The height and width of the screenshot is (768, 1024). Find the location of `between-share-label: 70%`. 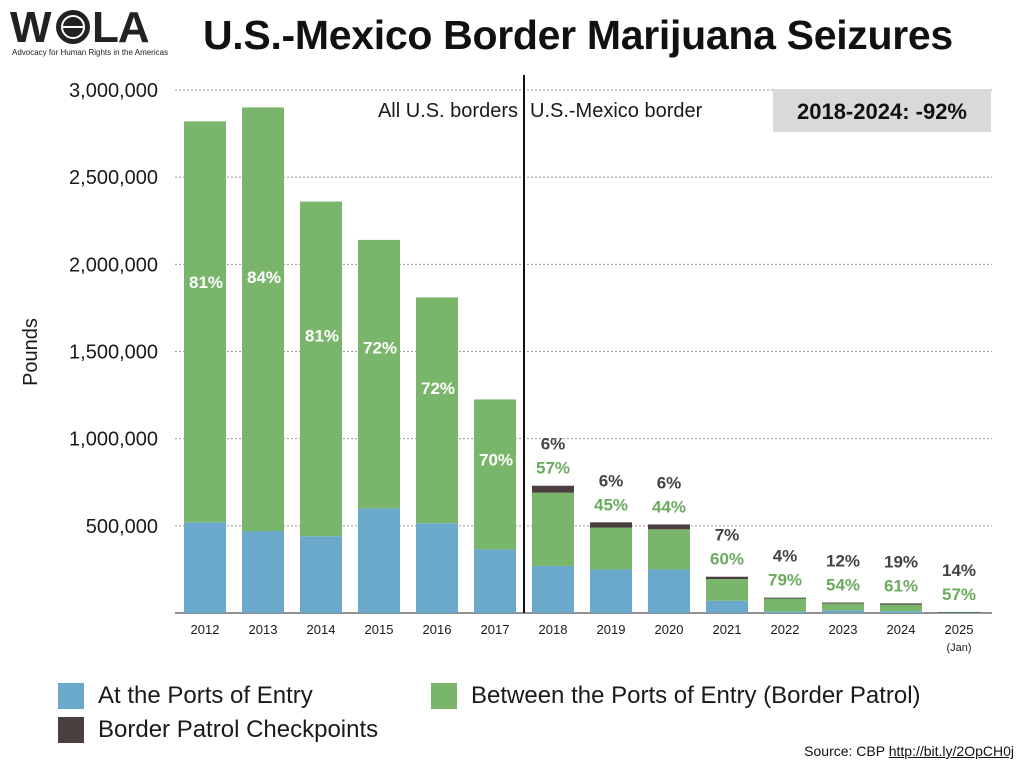

between-share-label: 70% is located at coordinates (496, 459).